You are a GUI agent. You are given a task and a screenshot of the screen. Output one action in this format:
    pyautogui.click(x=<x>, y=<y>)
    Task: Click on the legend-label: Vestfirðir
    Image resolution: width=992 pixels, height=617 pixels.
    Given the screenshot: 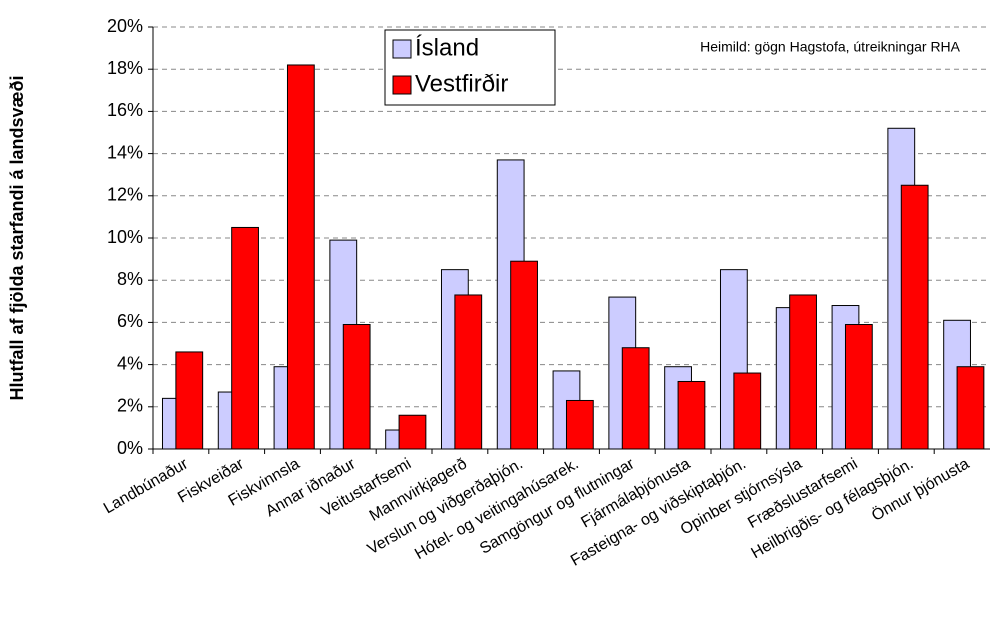 What is the action you would take?
    pyautogui.click(x=461, y=83)
    